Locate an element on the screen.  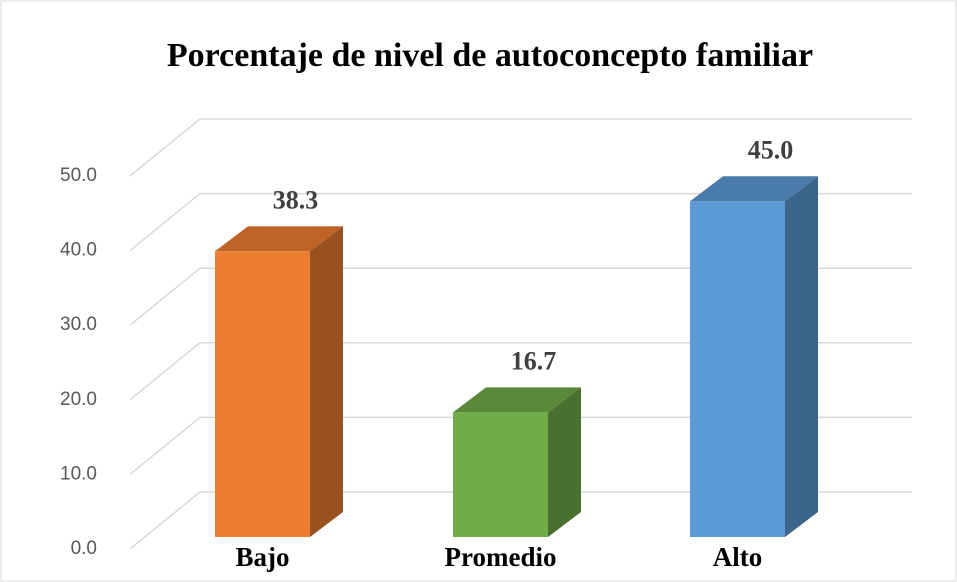
y-tick-label: 20.0 is located at coordinates (78, 399).